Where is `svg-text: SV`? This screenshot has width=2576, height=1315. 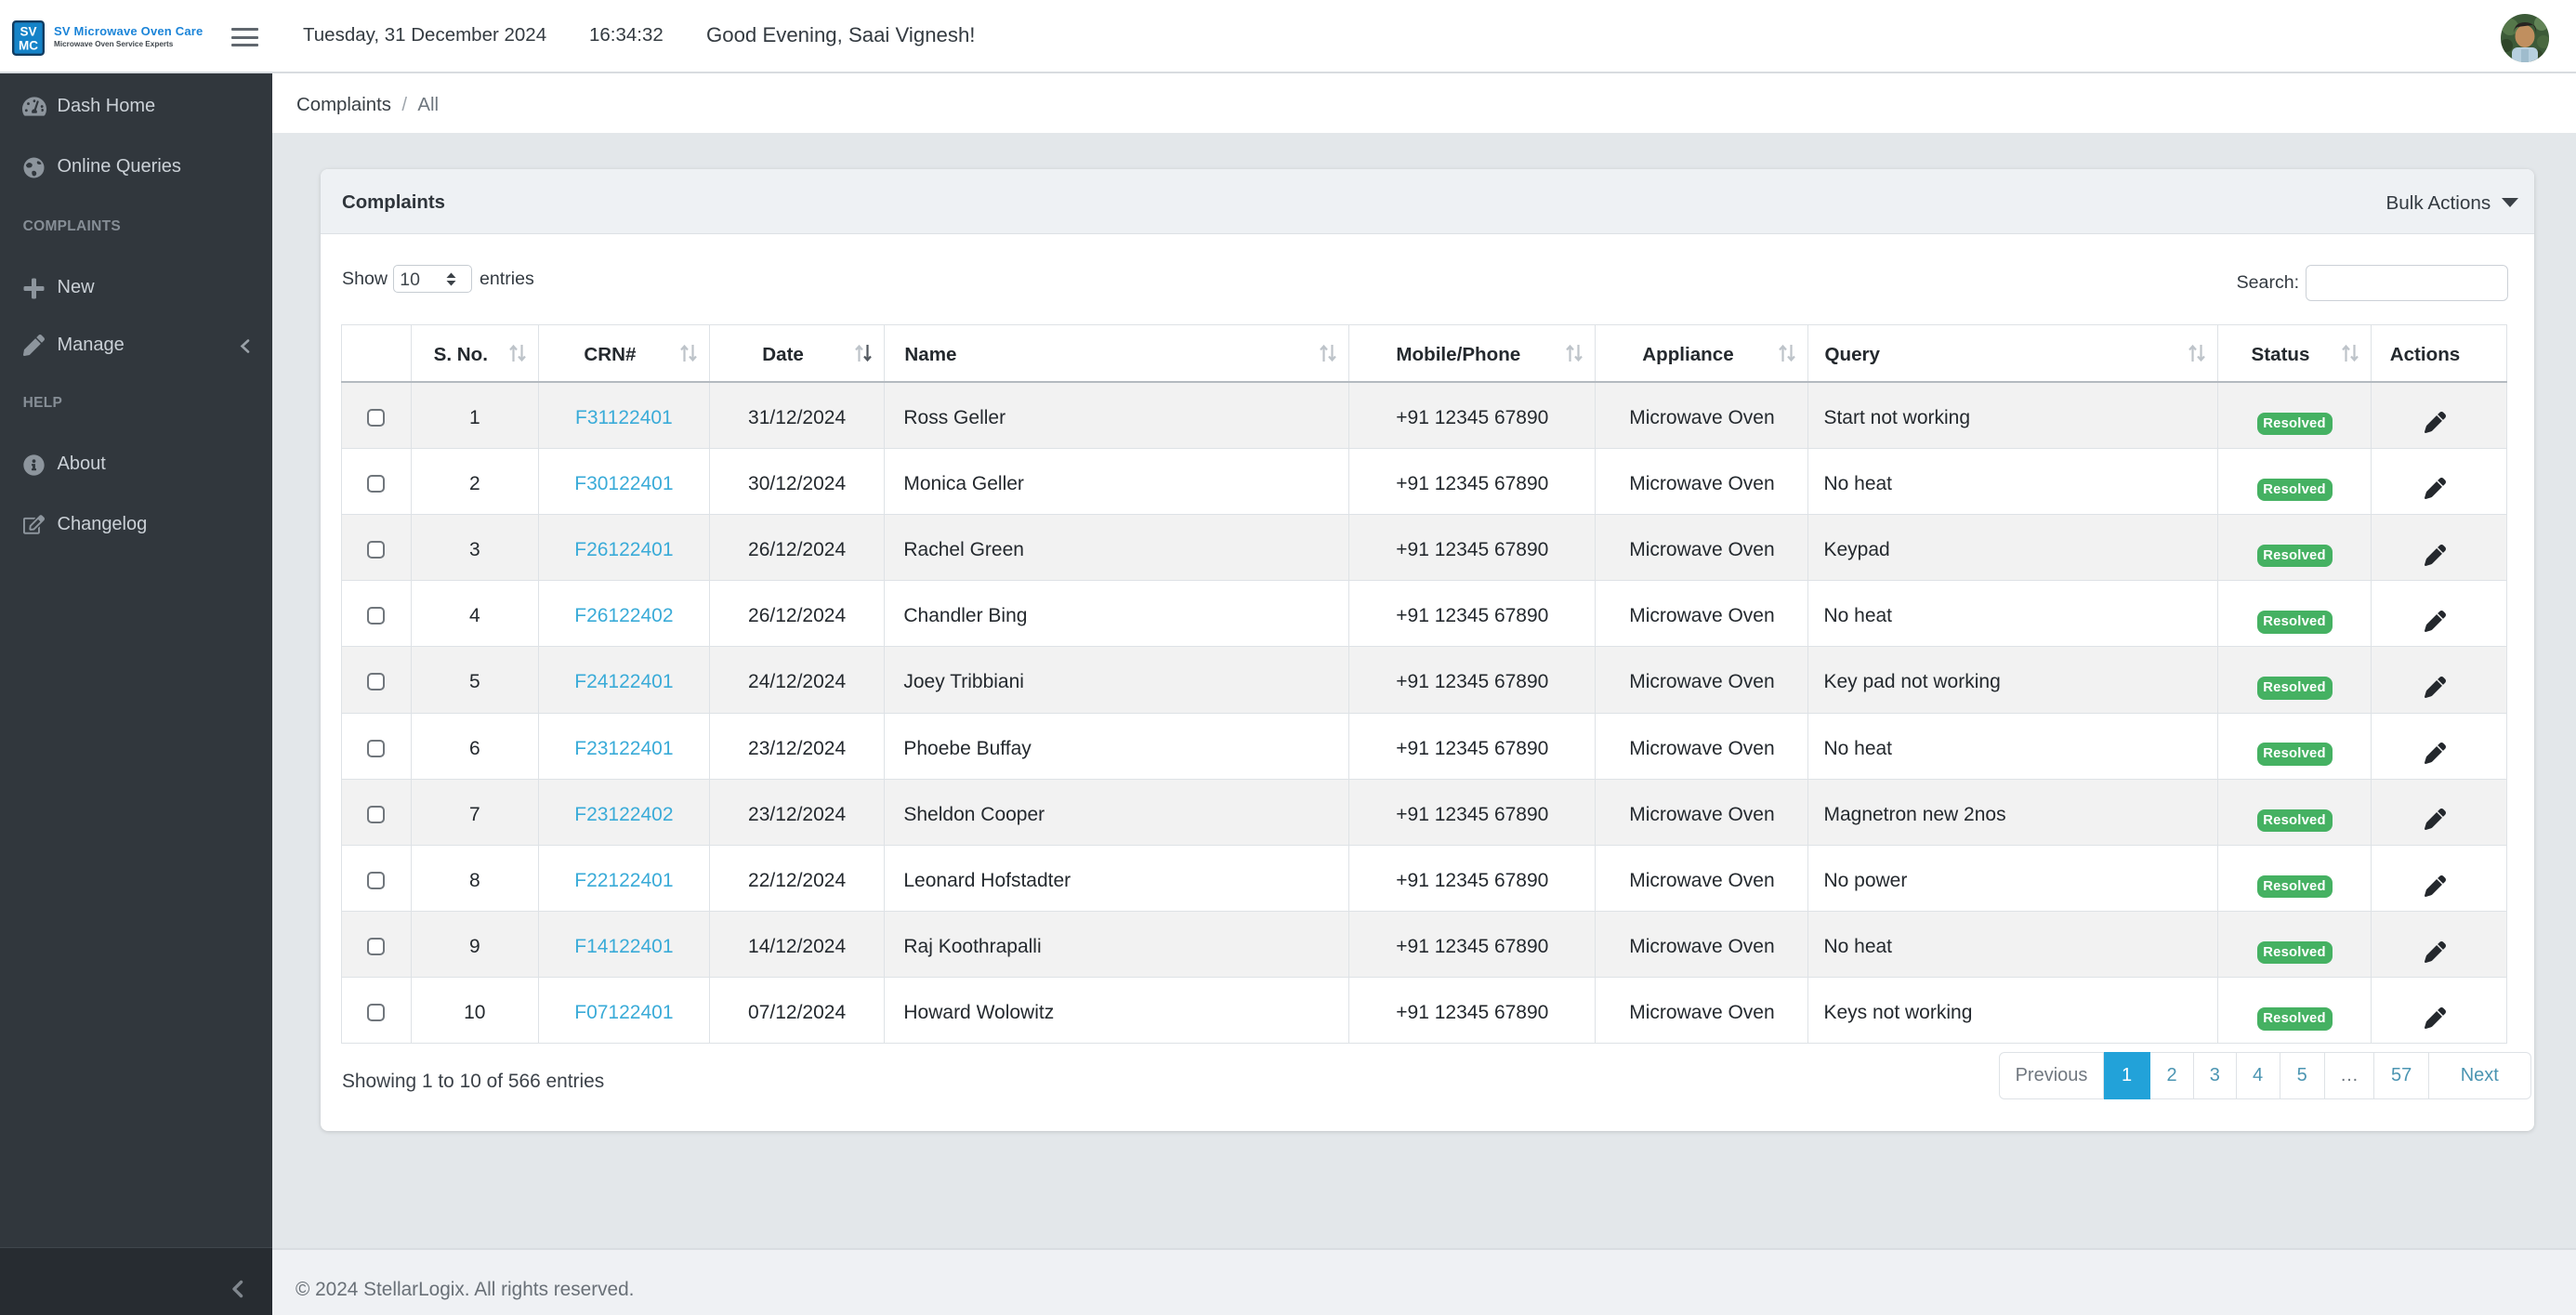
svg-text: SV is located at coordinates (28, 32).